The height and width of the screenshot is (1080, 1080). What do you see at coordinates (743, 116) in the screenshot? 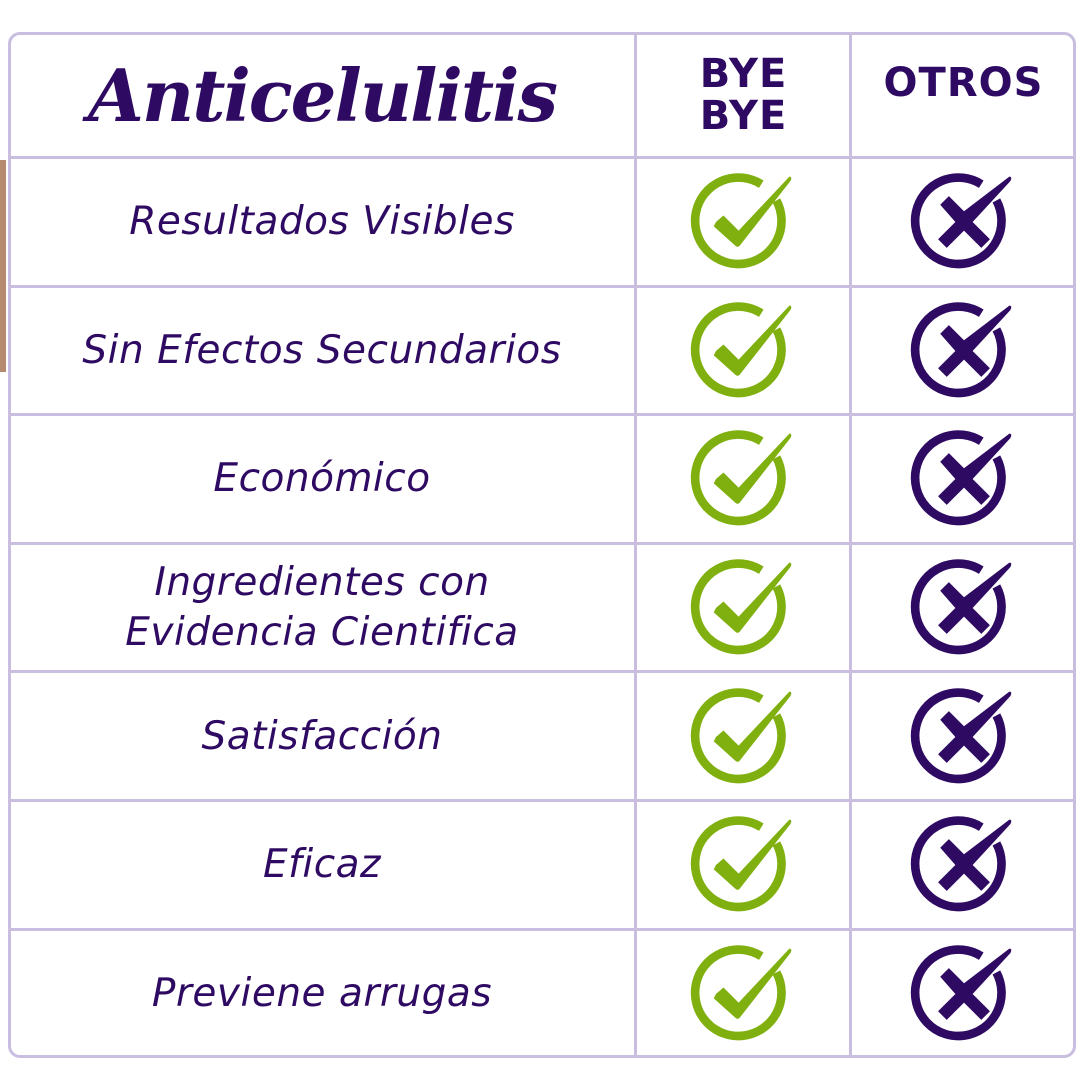
I see `brand-line-2: BYE` at bounding box center [743, 116].